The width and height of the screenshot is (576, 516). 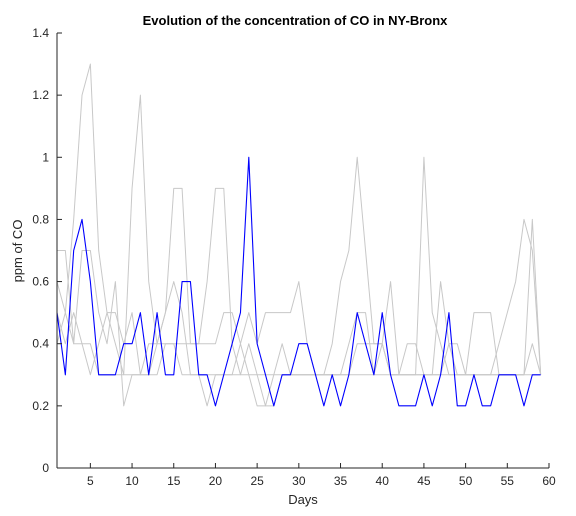 What do you see at coordinates (40, 219) in the screenshot?
I see `y-tick-label: 0.8` at bounding box center [40, 219].